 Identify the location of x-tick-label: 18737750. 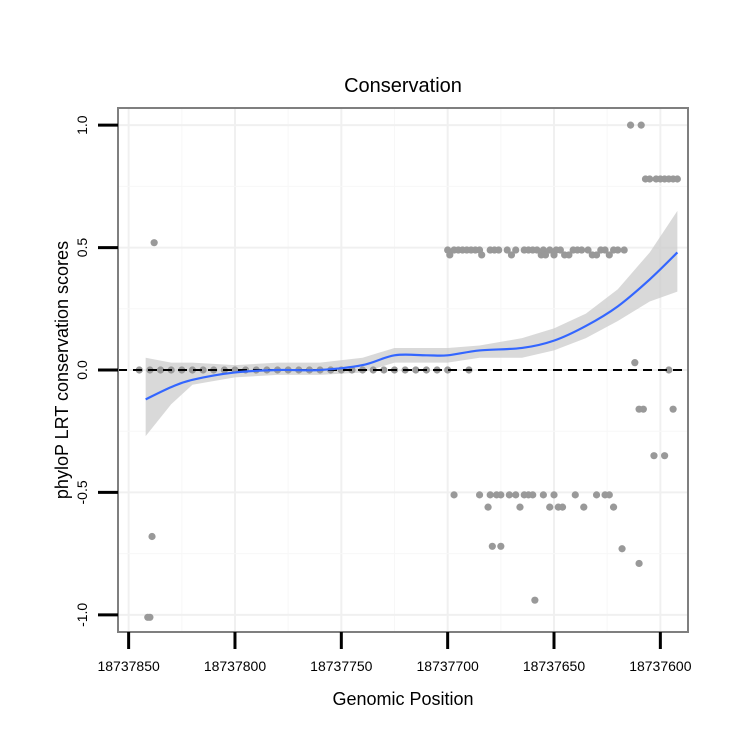
(341, 666).